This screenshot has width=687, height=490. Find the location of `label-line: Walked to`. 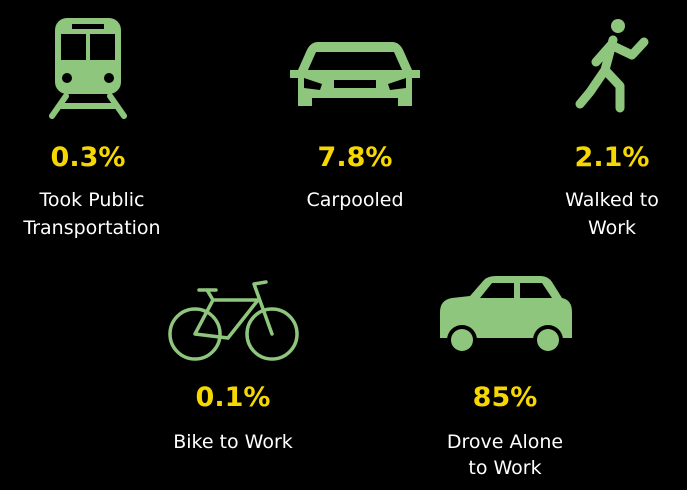

label-line: Walked to is located at coordinates (612, 200).